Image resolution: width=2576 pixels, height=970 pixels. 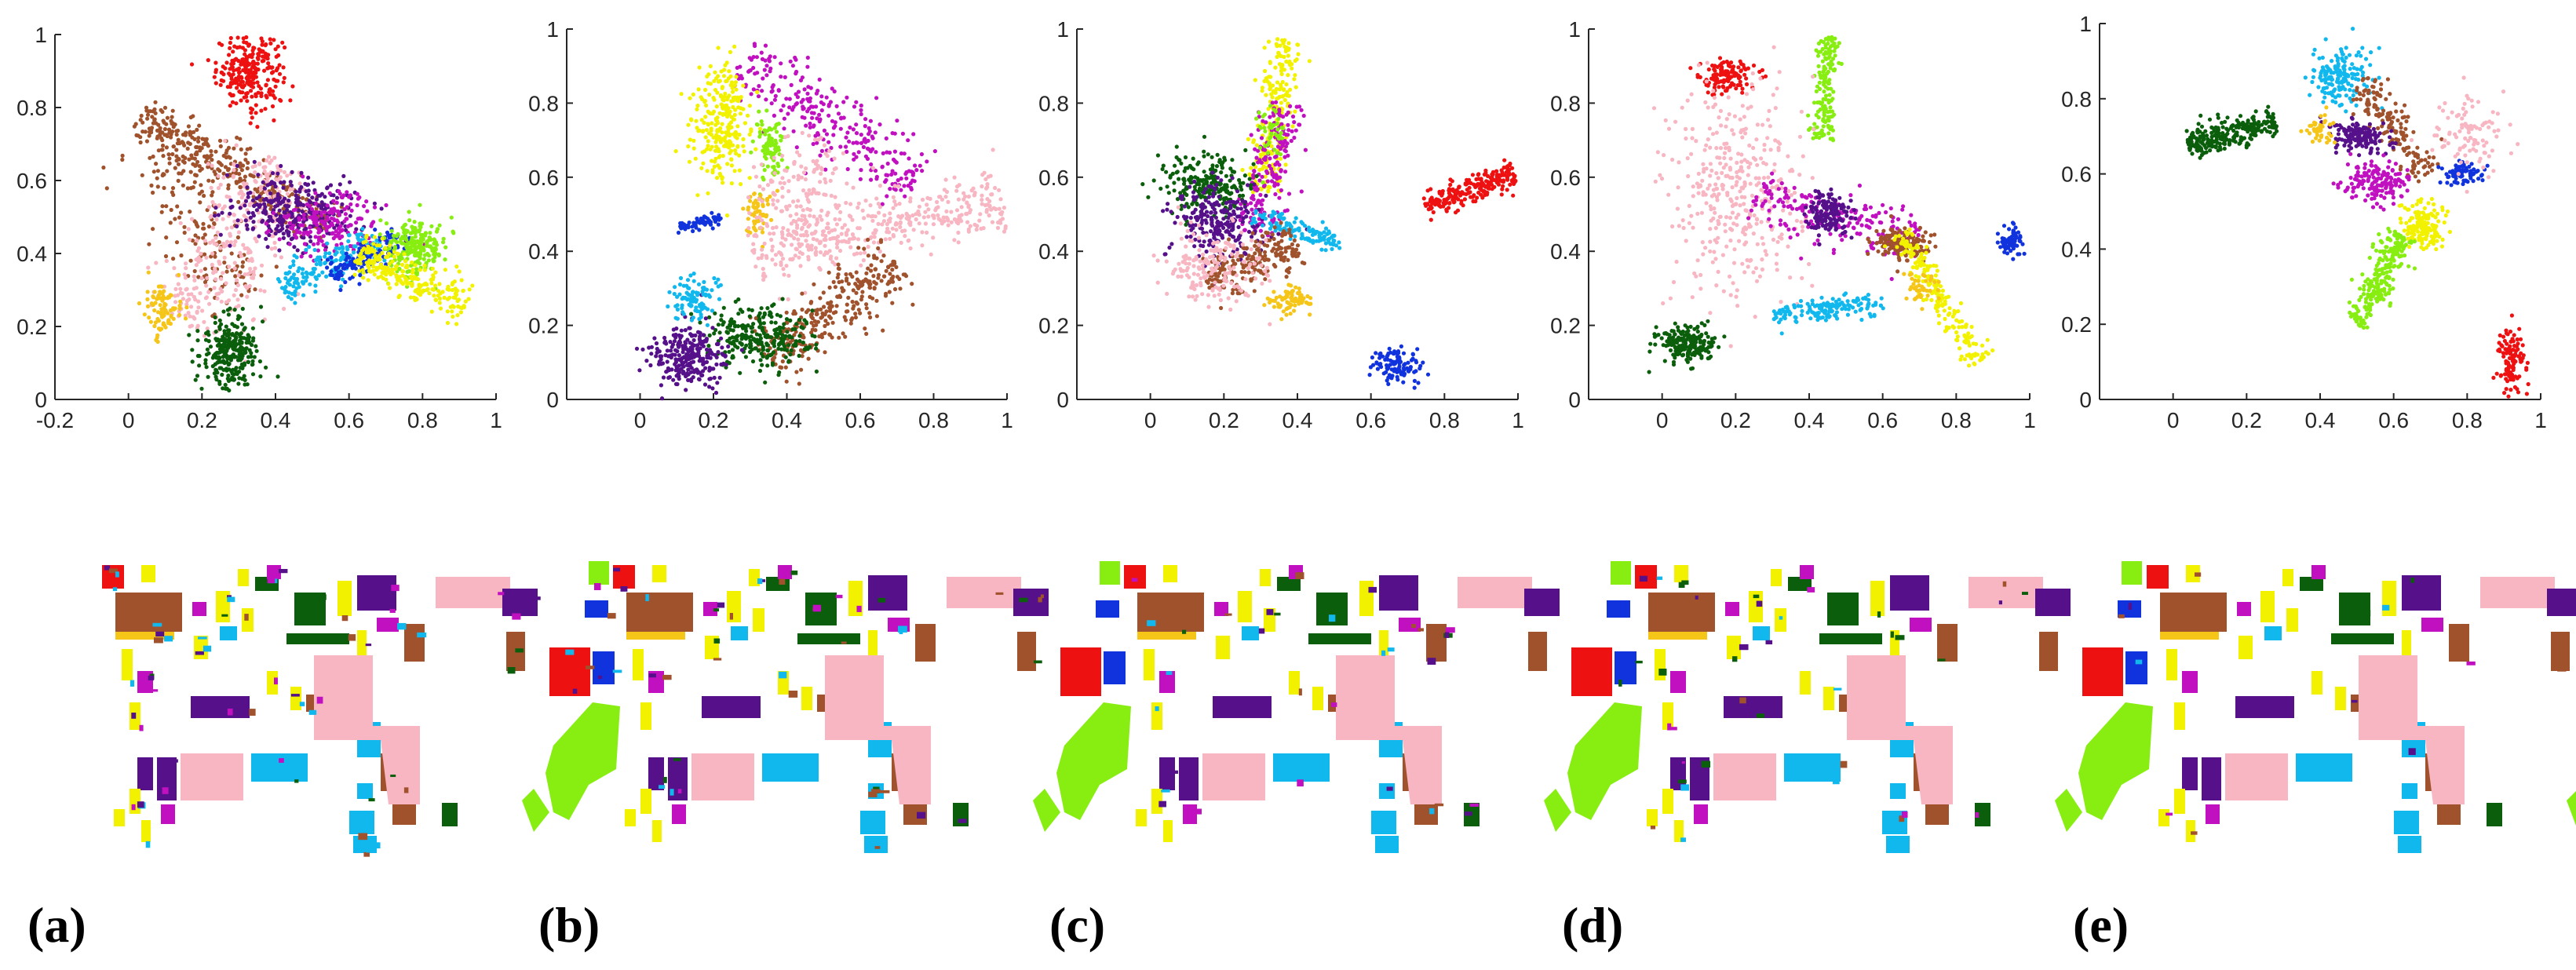 I want to click on scatter-panel-3: 00.20.40.60.810 0.2 0.4 0.6 0.8 1, so click(x=1281, y=224).